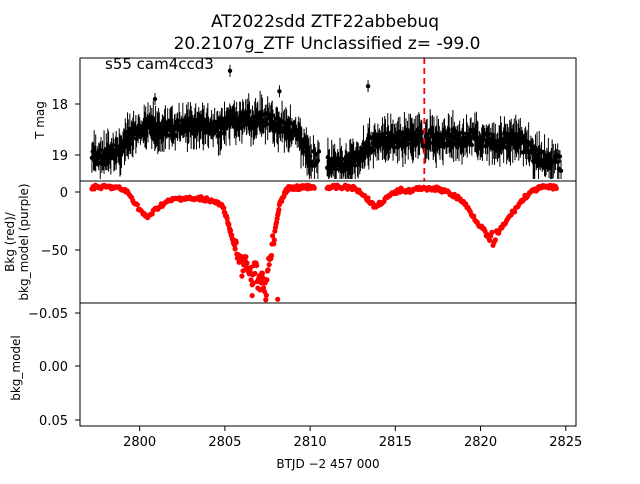 Image resolution: width=640 pixels, height=484 pixels. I want to click on x-tick-label: 2815, so click(395, 442).